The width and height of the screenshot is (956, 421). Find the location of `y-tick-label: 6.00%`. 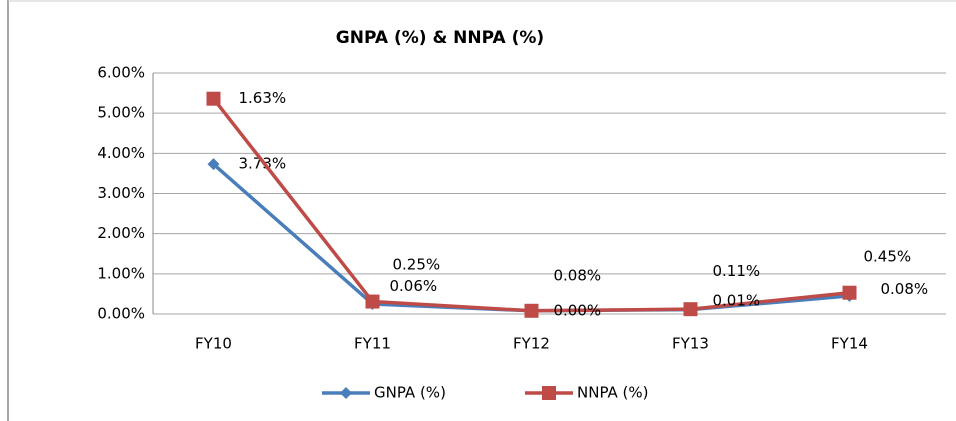

y-tick-label: 6.00% is located at coordinates (121, 73).